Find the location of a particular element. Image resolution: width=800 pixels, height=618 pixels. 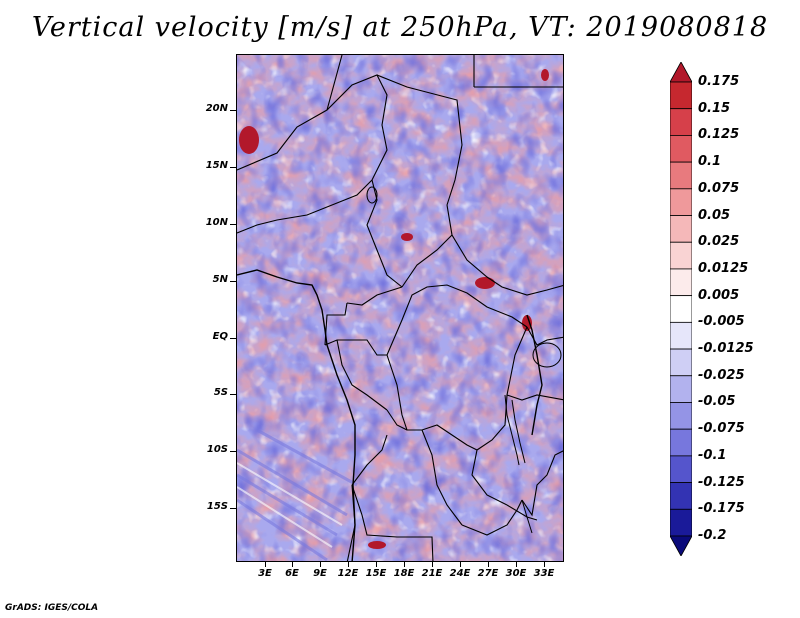

lon-label: 33E is located at coordinates (544, 573).